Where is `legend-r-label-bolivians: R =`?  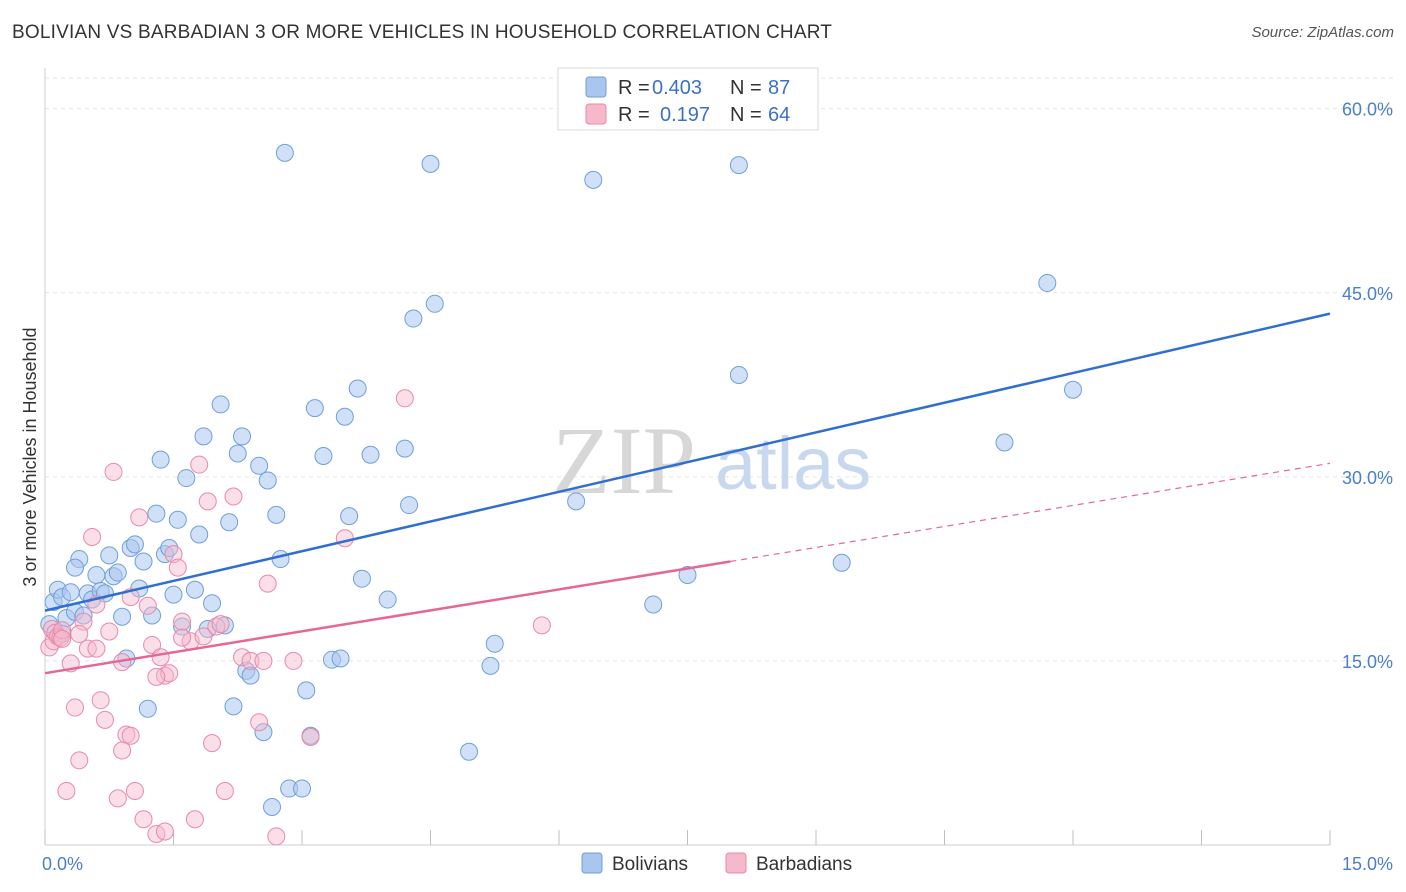
legend-r-label-bolivians: R = is located at coordinates (634, 88).